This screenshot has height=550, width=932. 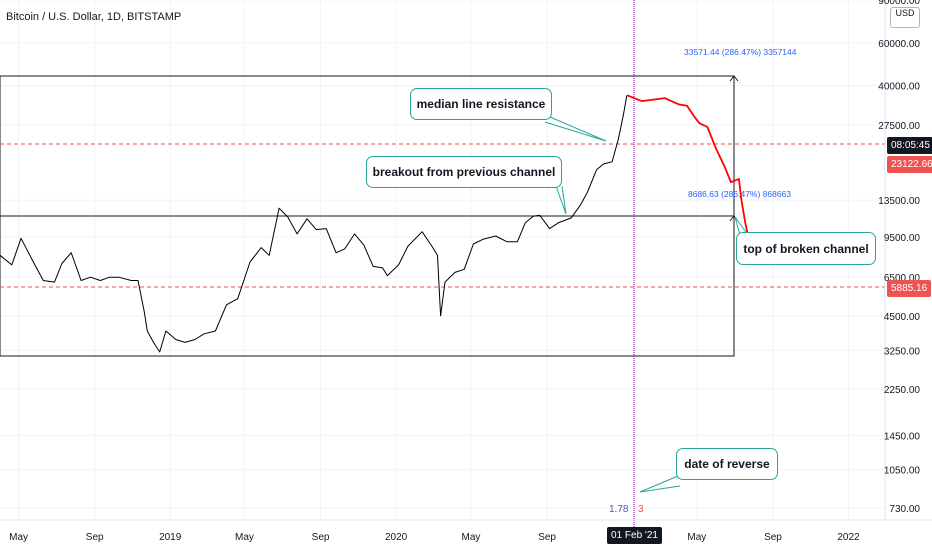 What do you see at coordinates (660, 484) in the screenshot?
I see `callout-pointer-reverse` at bounding box center [660, 484].